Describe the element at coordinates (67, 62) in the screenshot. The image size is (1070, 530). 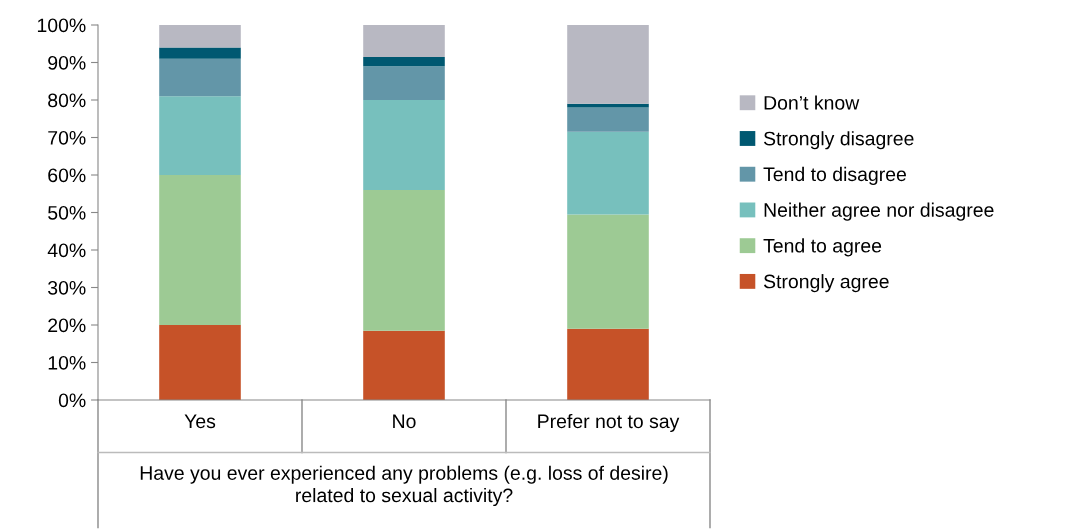
I see `y-tick-label: 90%` at that location.